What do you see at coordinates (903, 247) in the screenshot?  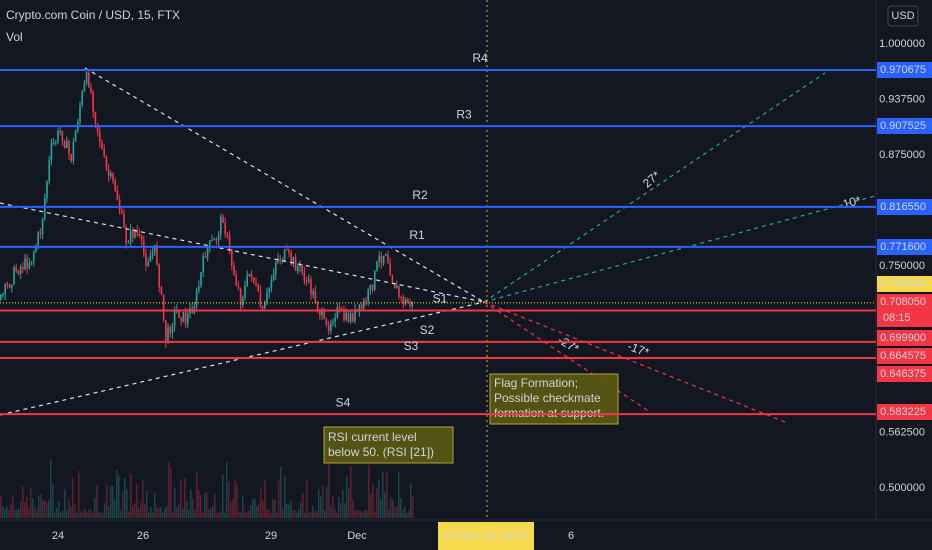 I see `level-price: 0.771600` at bounding box center [903, 247].